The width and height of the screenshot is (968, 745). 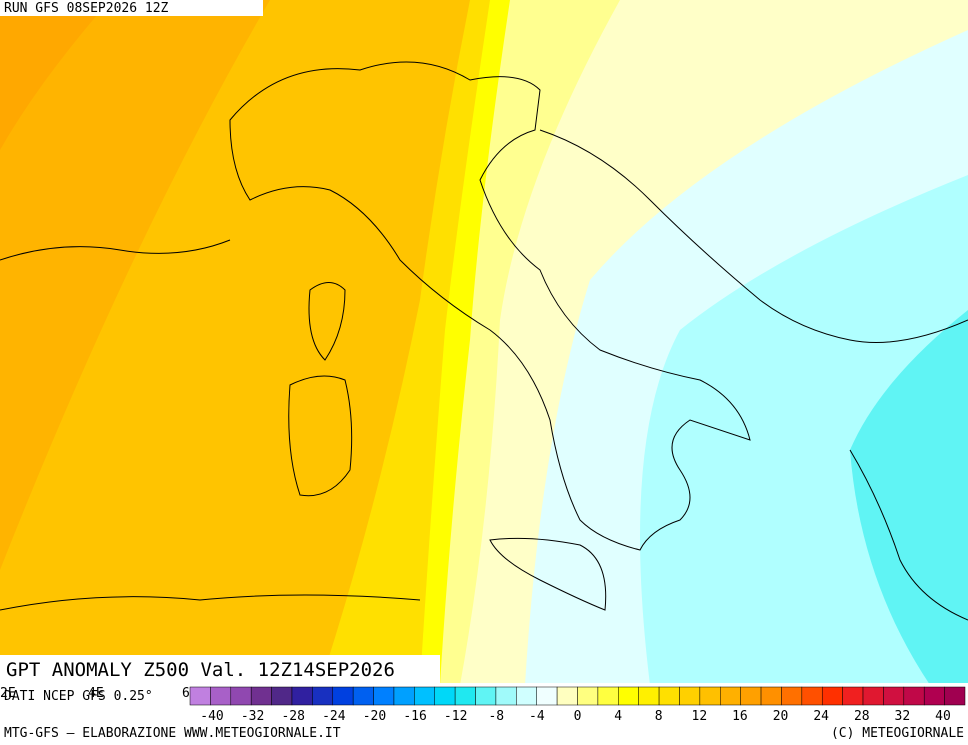 What do you see at coordinates (211, 716) in the screenshot?
I see `colorbar-tick-label: -40` at bounding box center [211, 716].